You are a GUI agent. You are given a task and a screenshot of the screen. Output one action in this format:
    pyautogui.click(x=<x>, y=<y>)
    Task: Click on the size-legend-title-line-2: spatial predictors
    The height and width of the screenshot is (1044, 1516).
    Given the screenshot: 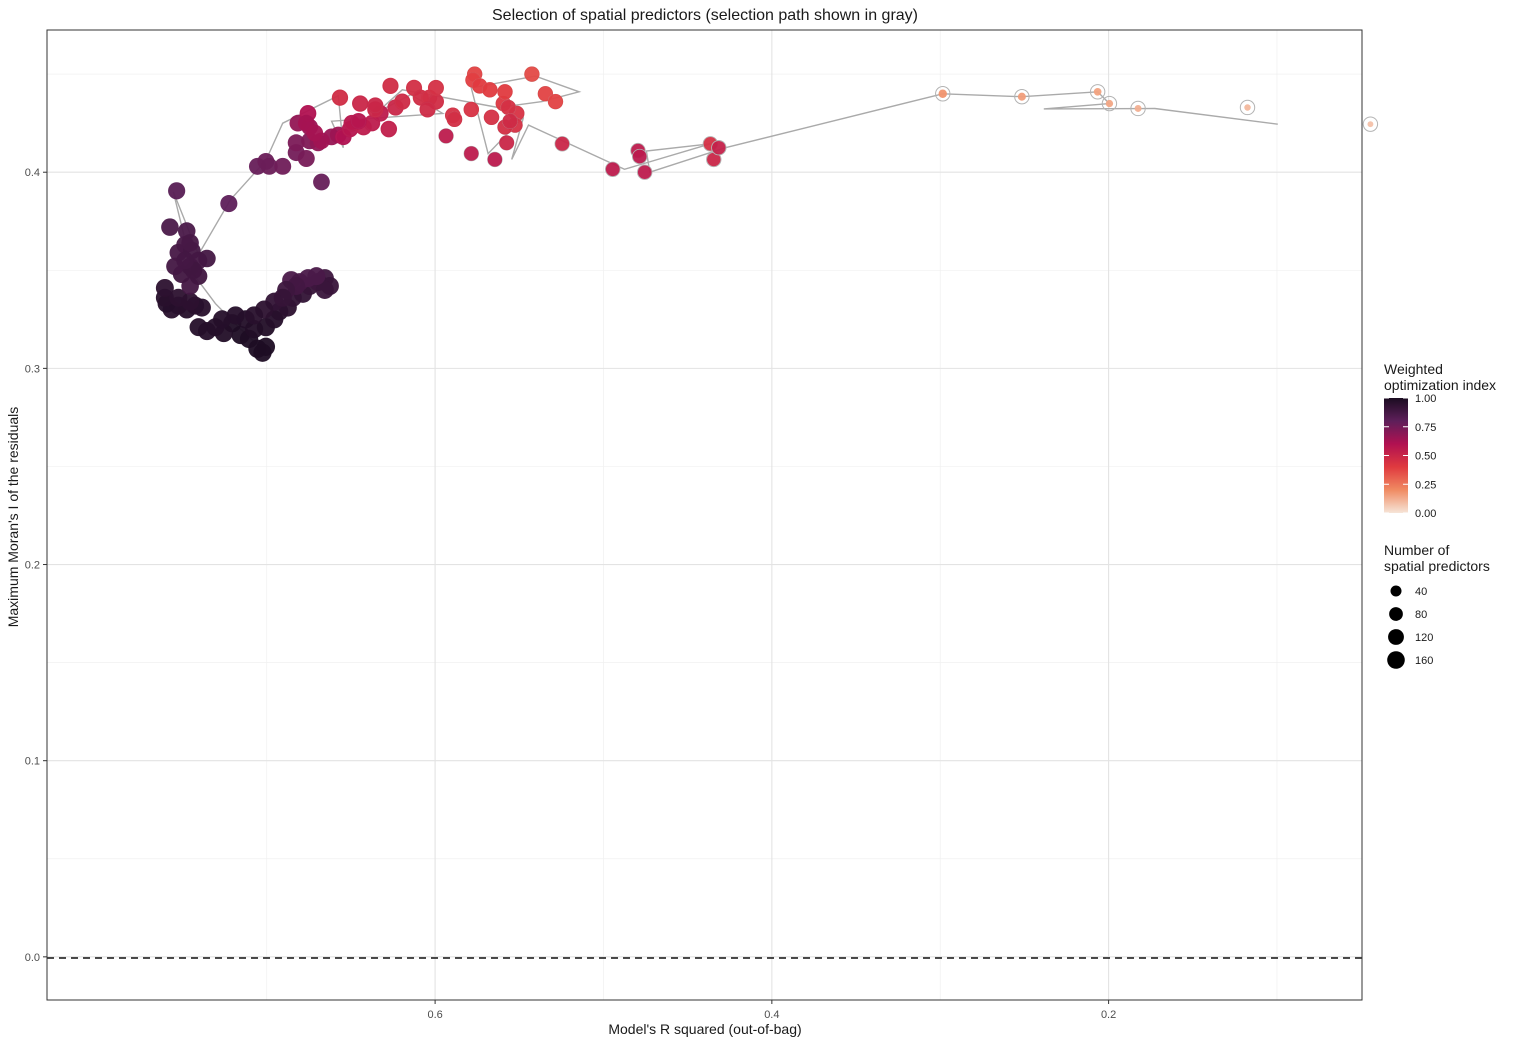 What is the action you would take?
    pyautogui.click(x=1437, y=566)
    